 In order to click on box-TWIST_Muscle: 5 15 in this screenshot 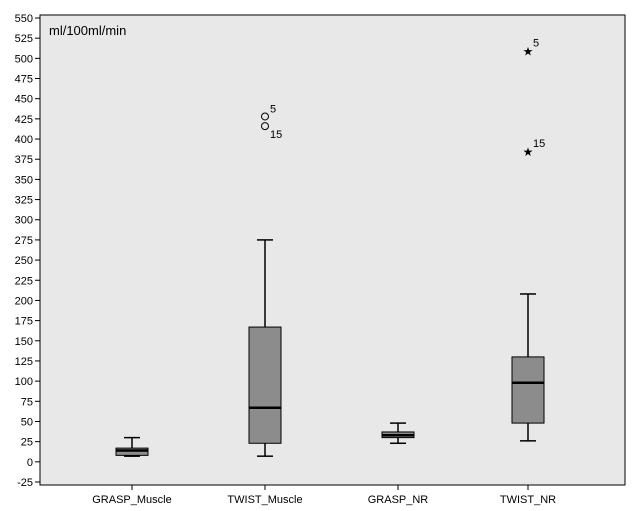, I will do `click(265, 280)`.